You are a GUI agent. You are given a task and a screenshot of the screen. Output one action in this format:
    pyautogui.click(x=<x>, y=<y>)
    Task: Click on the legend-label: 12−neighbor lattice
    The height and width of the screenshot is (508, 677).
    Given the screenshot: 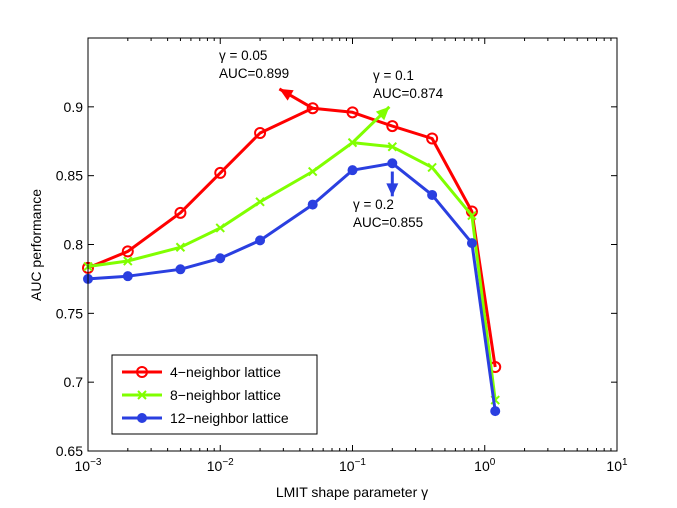 What is the action you would take?
    pyautogui.click(x=229, y=418)
    